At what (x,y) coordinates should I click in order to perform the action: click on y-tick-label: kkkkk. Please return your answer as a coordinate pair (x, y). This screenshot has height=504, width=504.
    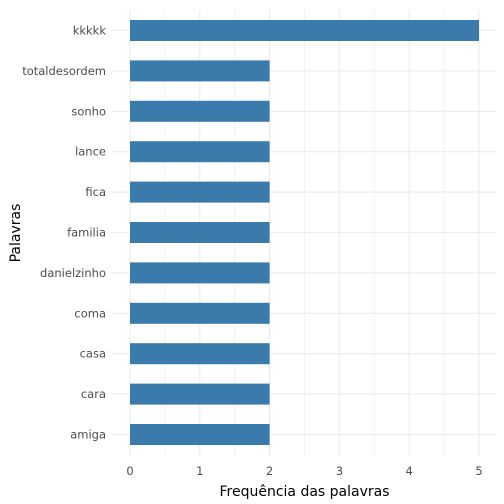
    Looking at the image, I should click on (90, 31).